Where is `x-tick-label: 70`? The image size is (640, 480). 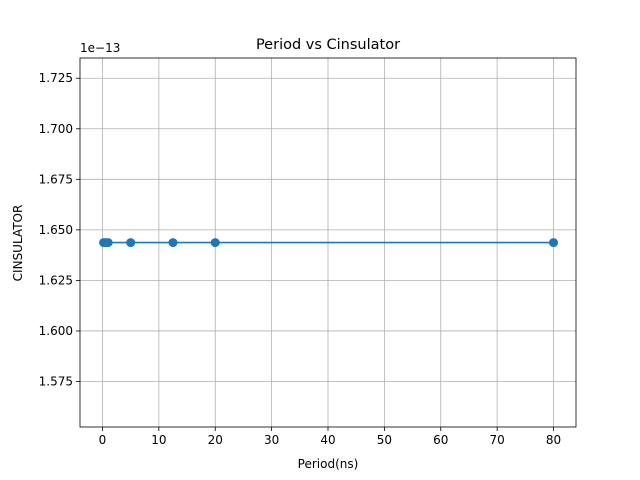 x-tick-label: 70 is located at coordinates (496, 440).